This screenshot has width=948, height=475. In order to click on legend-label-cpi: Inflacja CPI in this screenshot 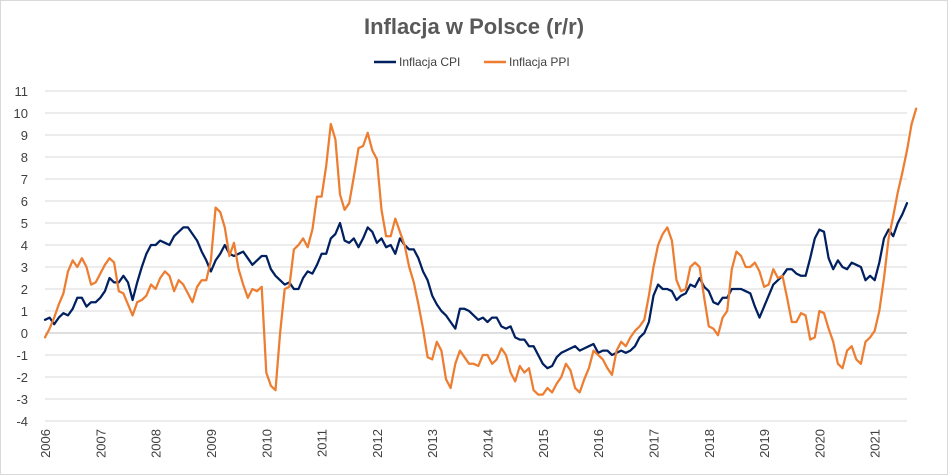, I will do `click(429, 62)`.